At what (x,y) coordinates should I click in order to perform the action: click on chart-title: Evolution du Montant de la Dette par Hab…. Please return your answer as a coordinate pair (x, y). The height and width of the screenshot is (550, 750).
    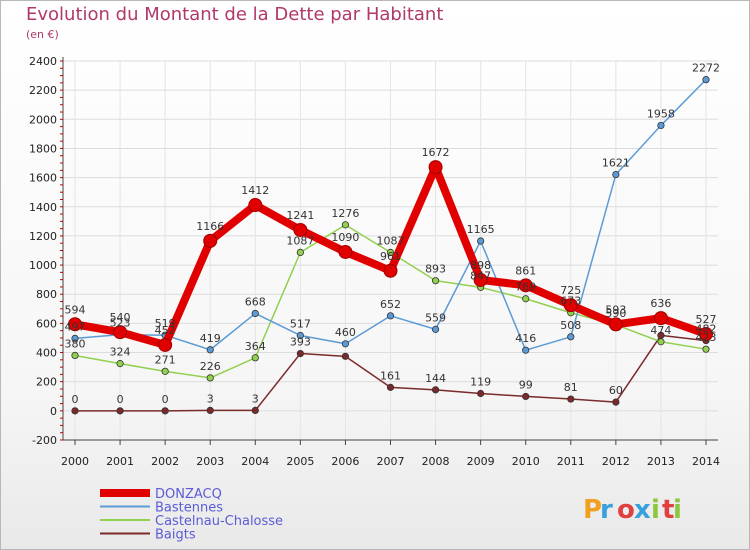
    Looking at the image, I should click on (235, 14).